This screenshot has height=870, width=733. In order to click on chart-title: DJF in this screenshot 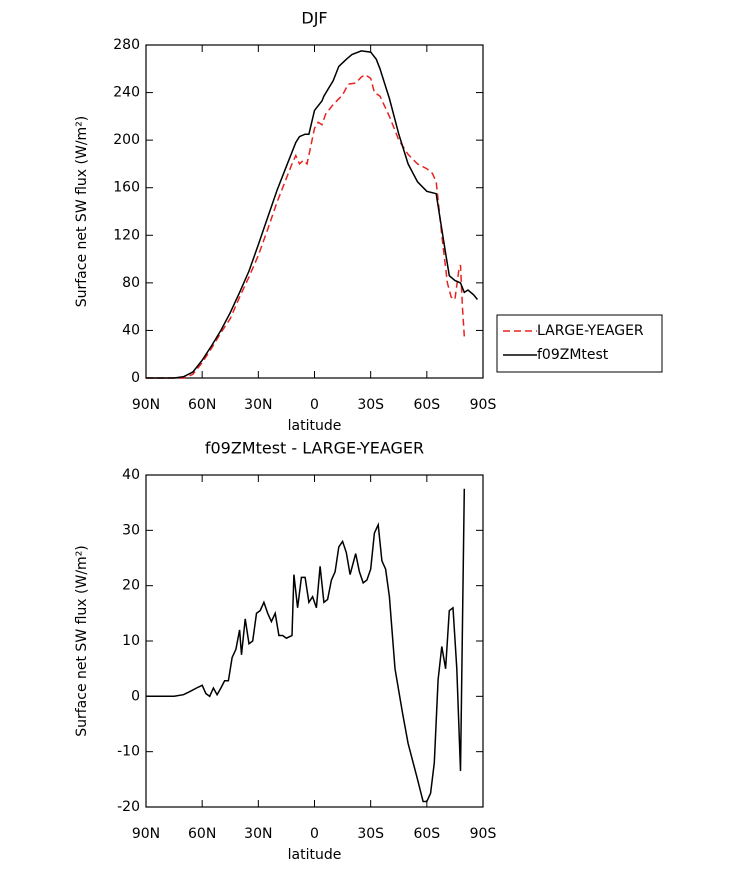, I will do `click(314, 18)`.